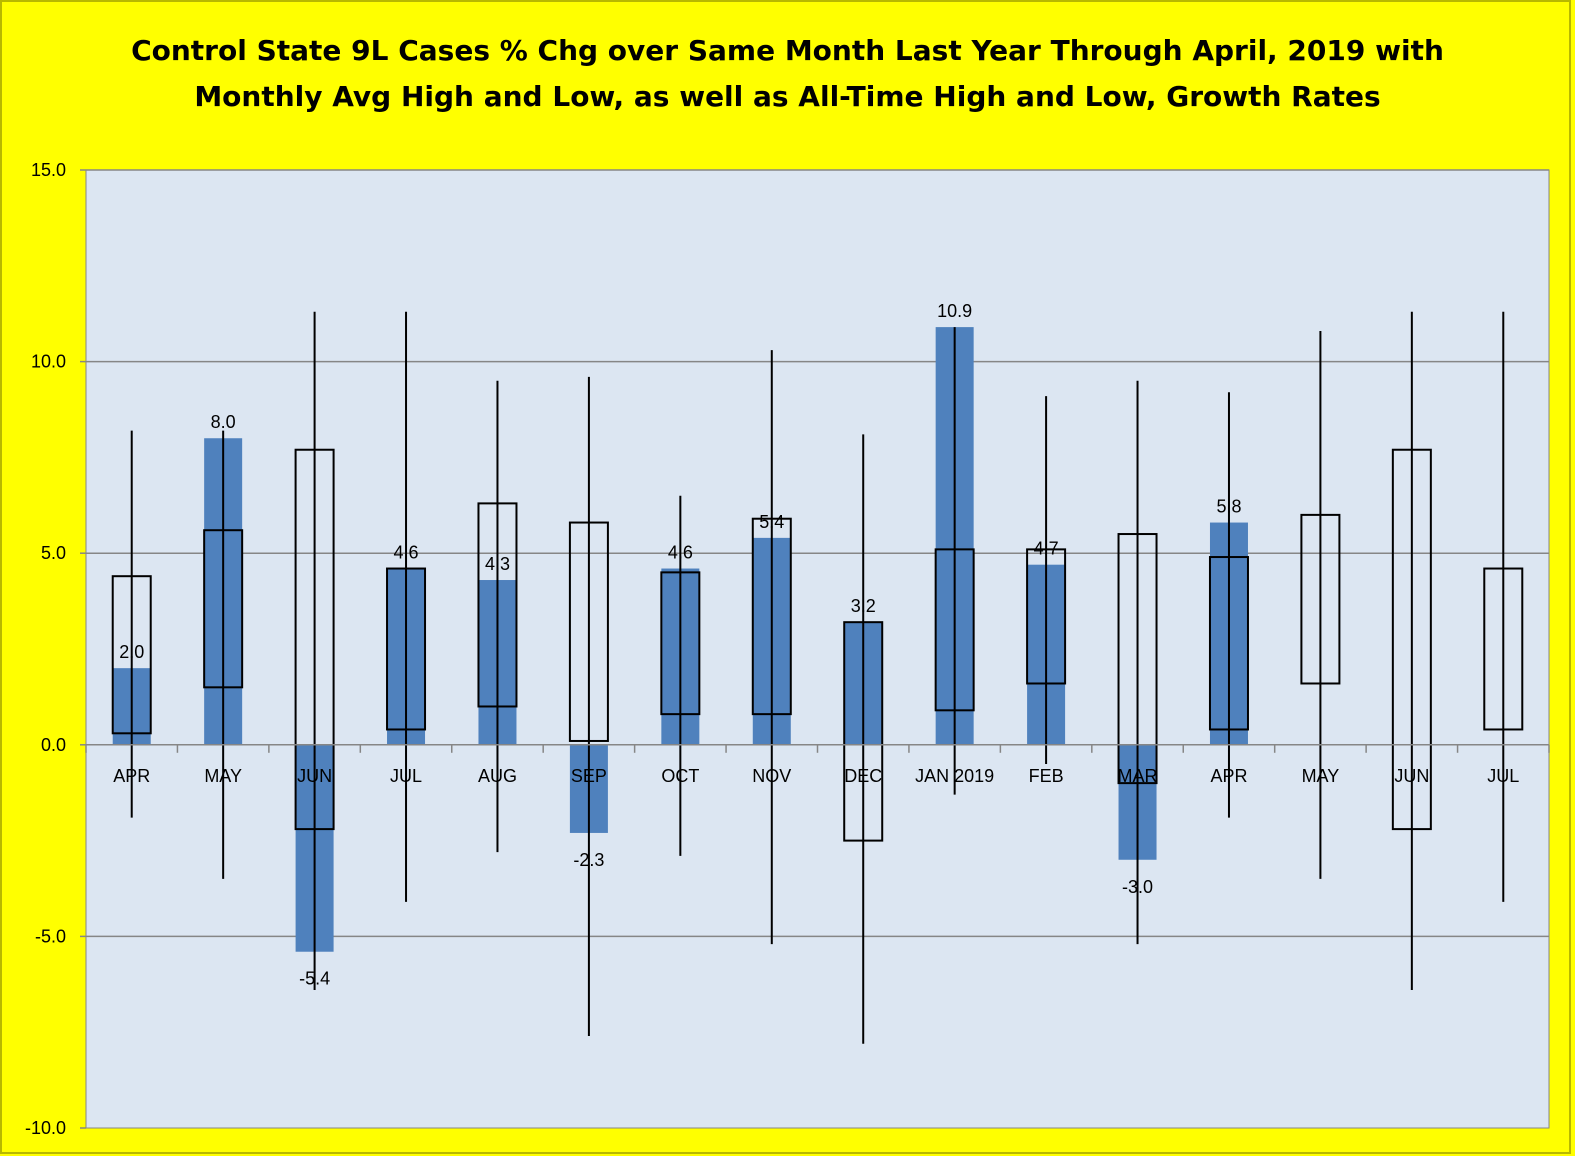 This screenshot has width=1575, height=1156. I want to click on y-tick-label: 0.0, so click(53, 745).